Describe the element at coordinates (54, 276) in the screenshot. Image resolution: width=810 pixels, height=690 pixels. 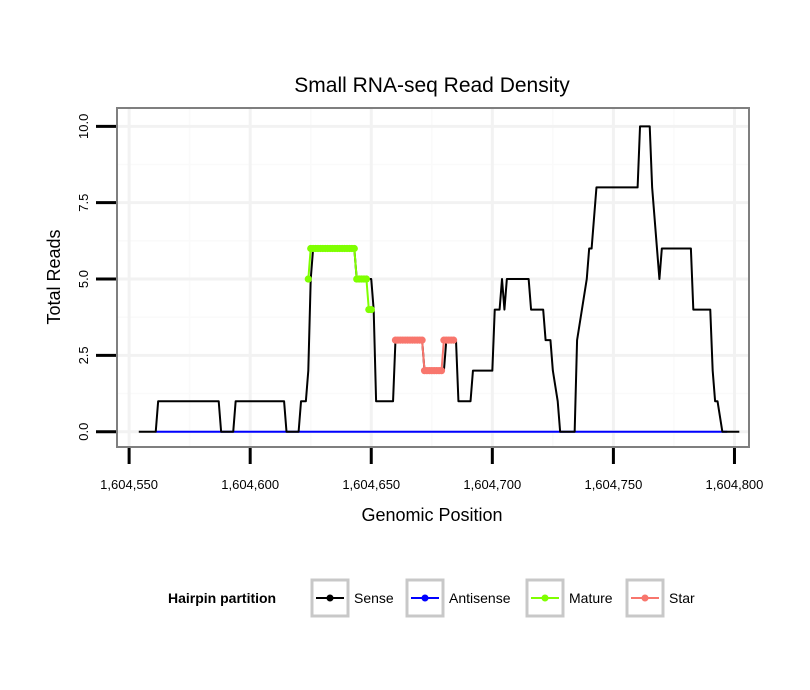
I see `y-axis-title: Total Reads` at that location.